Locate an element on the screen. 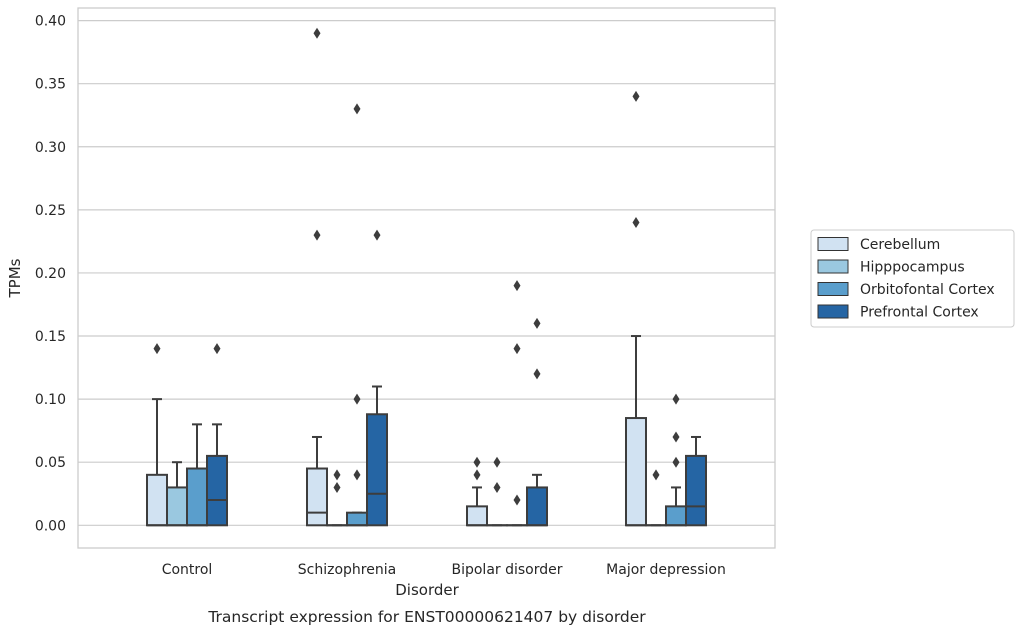  y-tick-label: 0.30 is located at coordinates (50, 148).